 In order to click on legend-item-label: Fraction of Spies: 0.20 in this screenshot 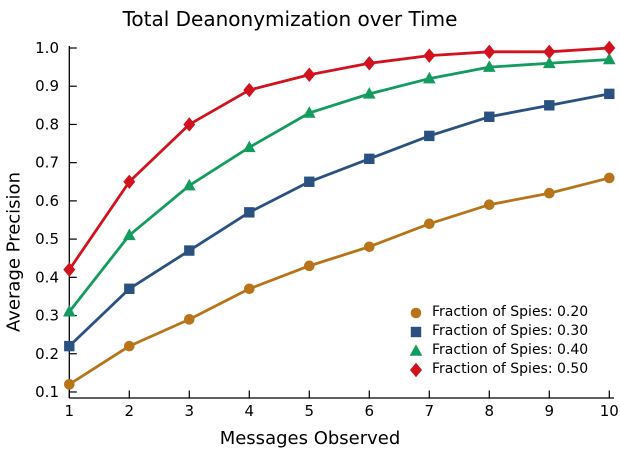, I will do `click(510, 312)`.